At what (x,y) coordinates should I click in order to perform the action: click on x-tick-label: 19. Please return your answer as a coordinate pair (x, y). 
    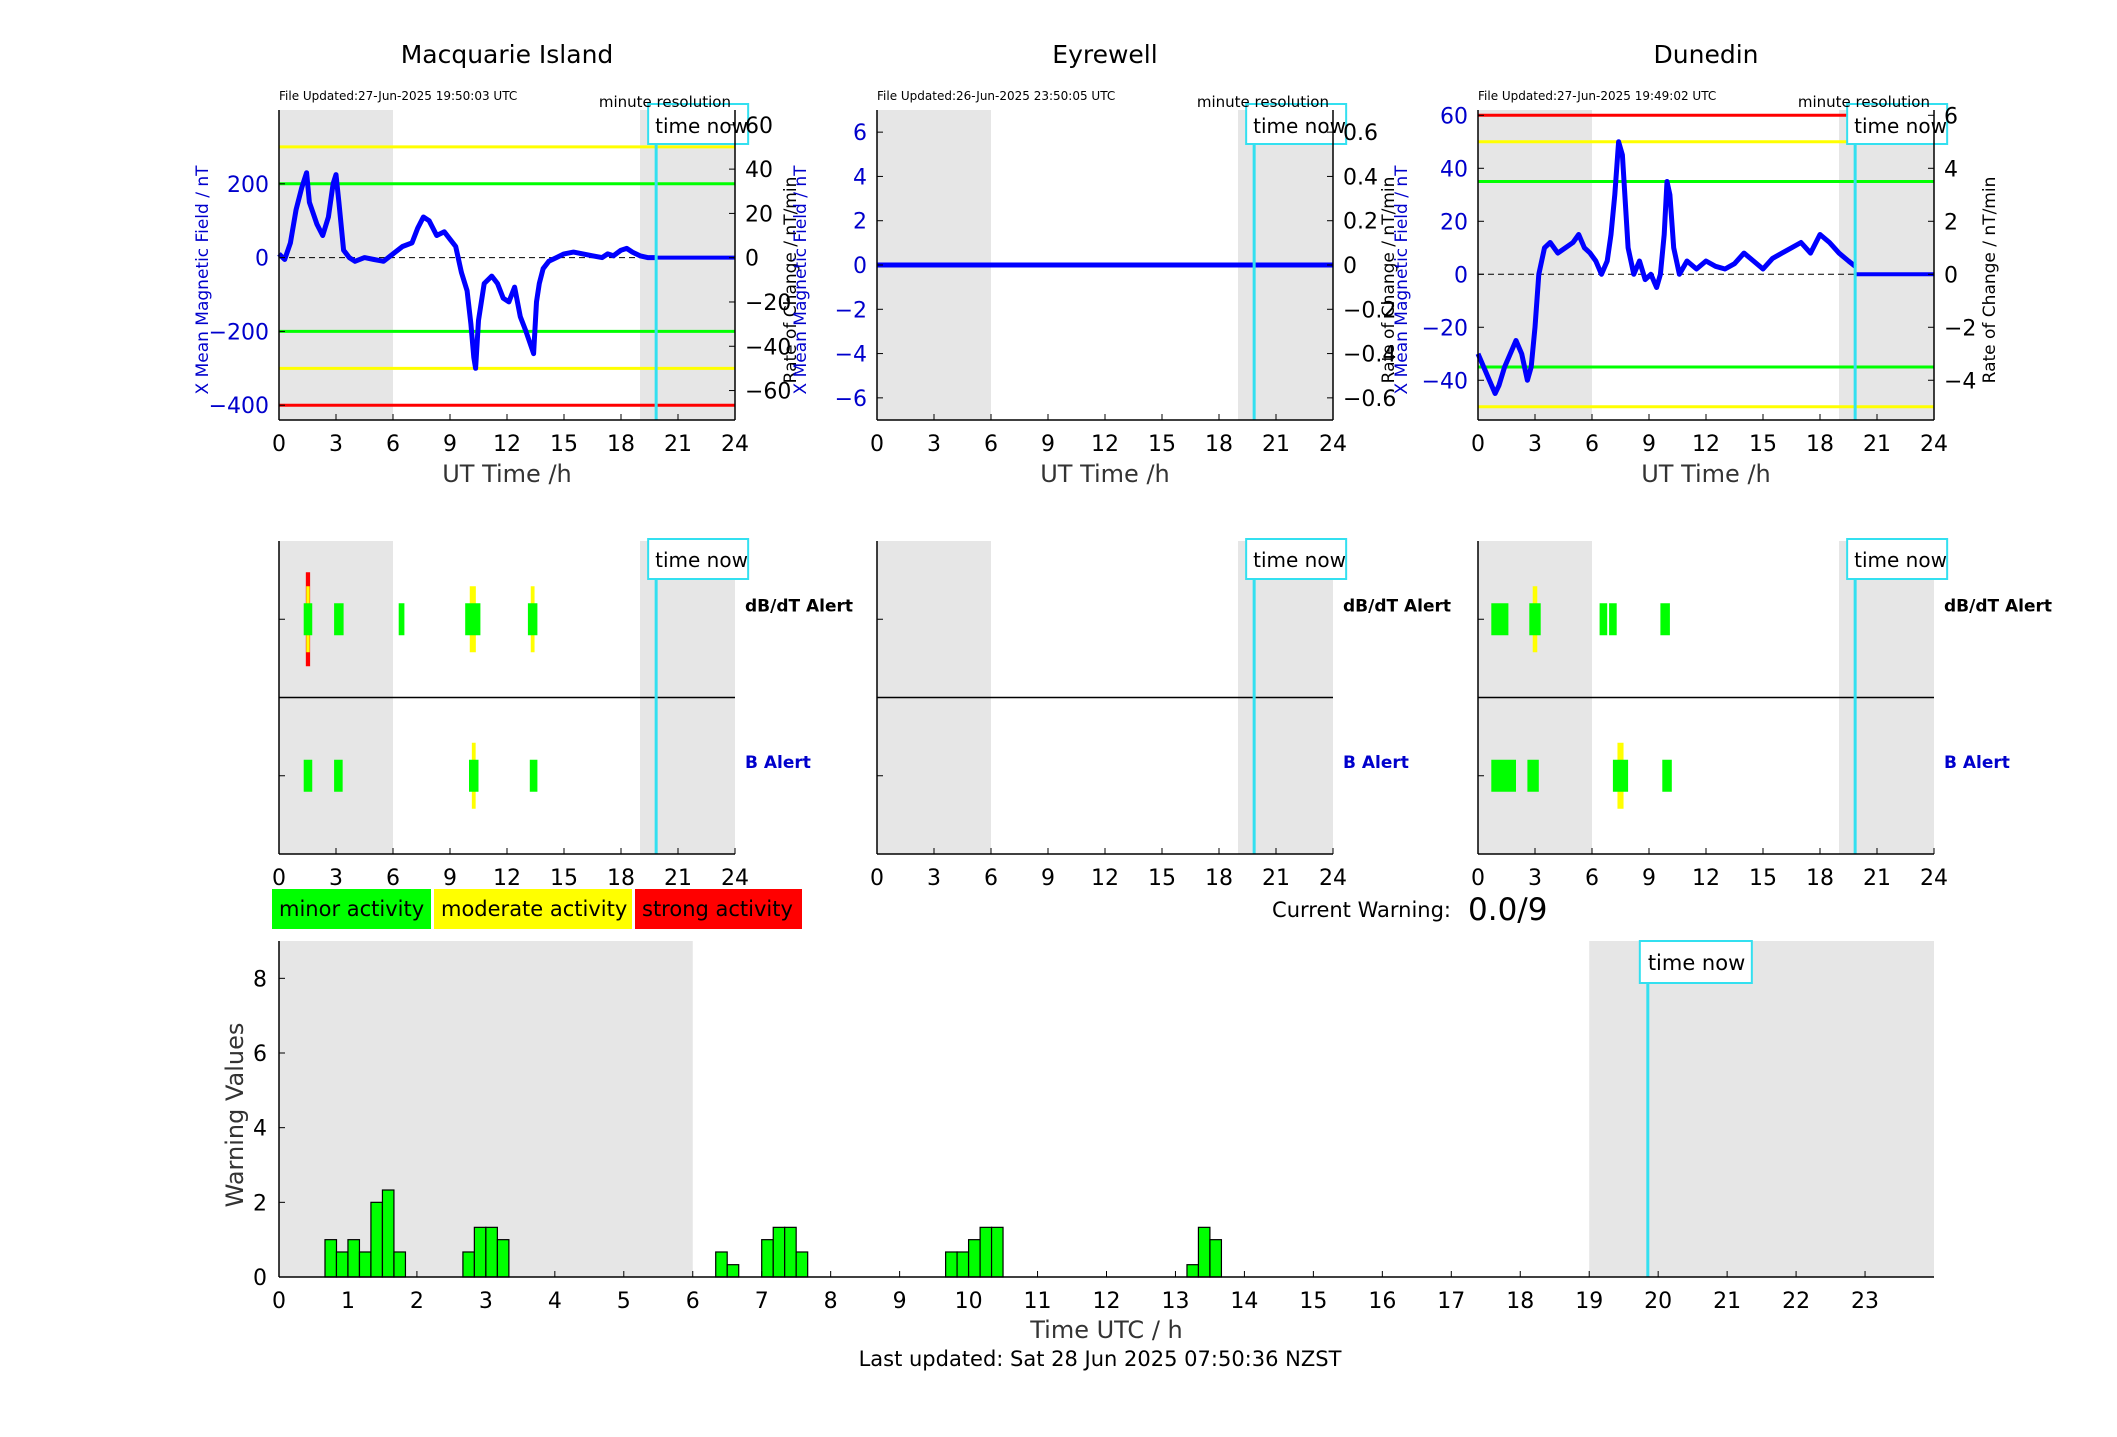
    Looking at the image, I should click on (1589, 1301).